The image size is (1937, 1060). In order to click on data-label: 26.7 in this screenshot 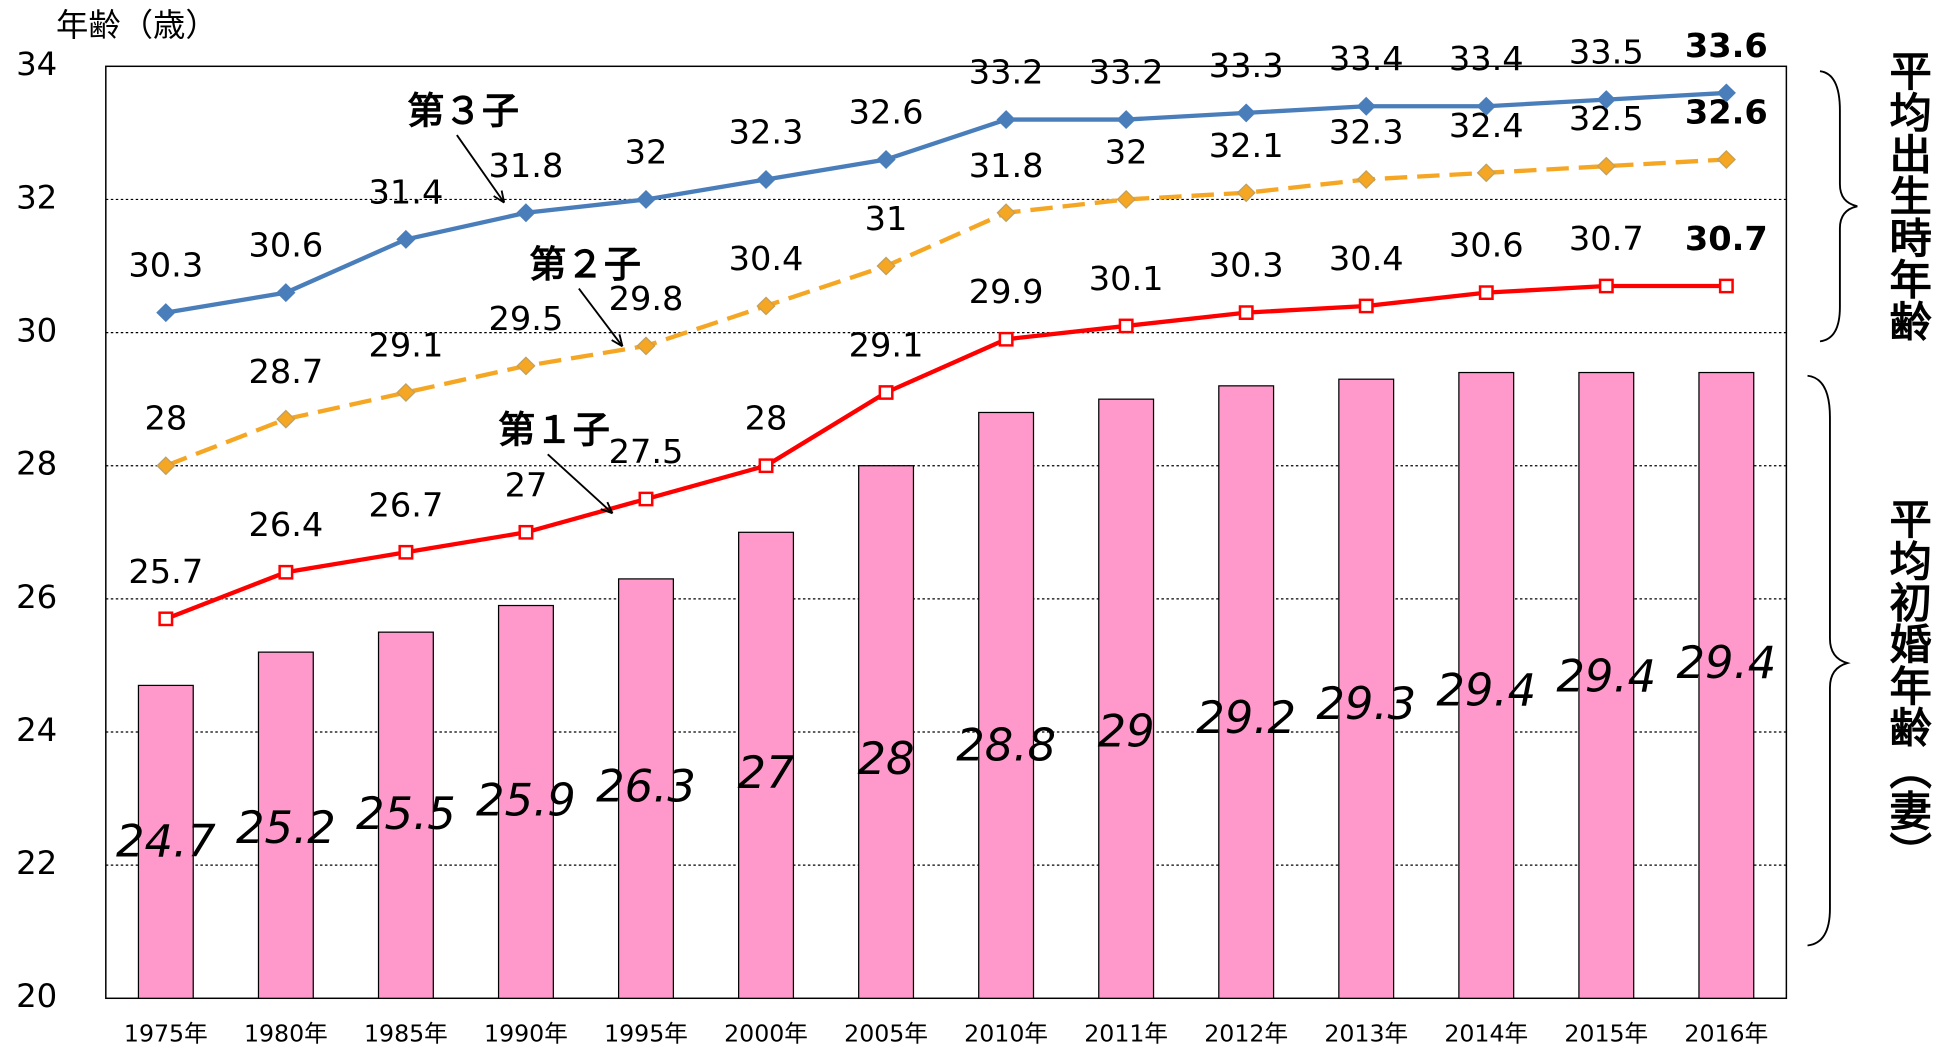, I will do `click(406, 504)`.